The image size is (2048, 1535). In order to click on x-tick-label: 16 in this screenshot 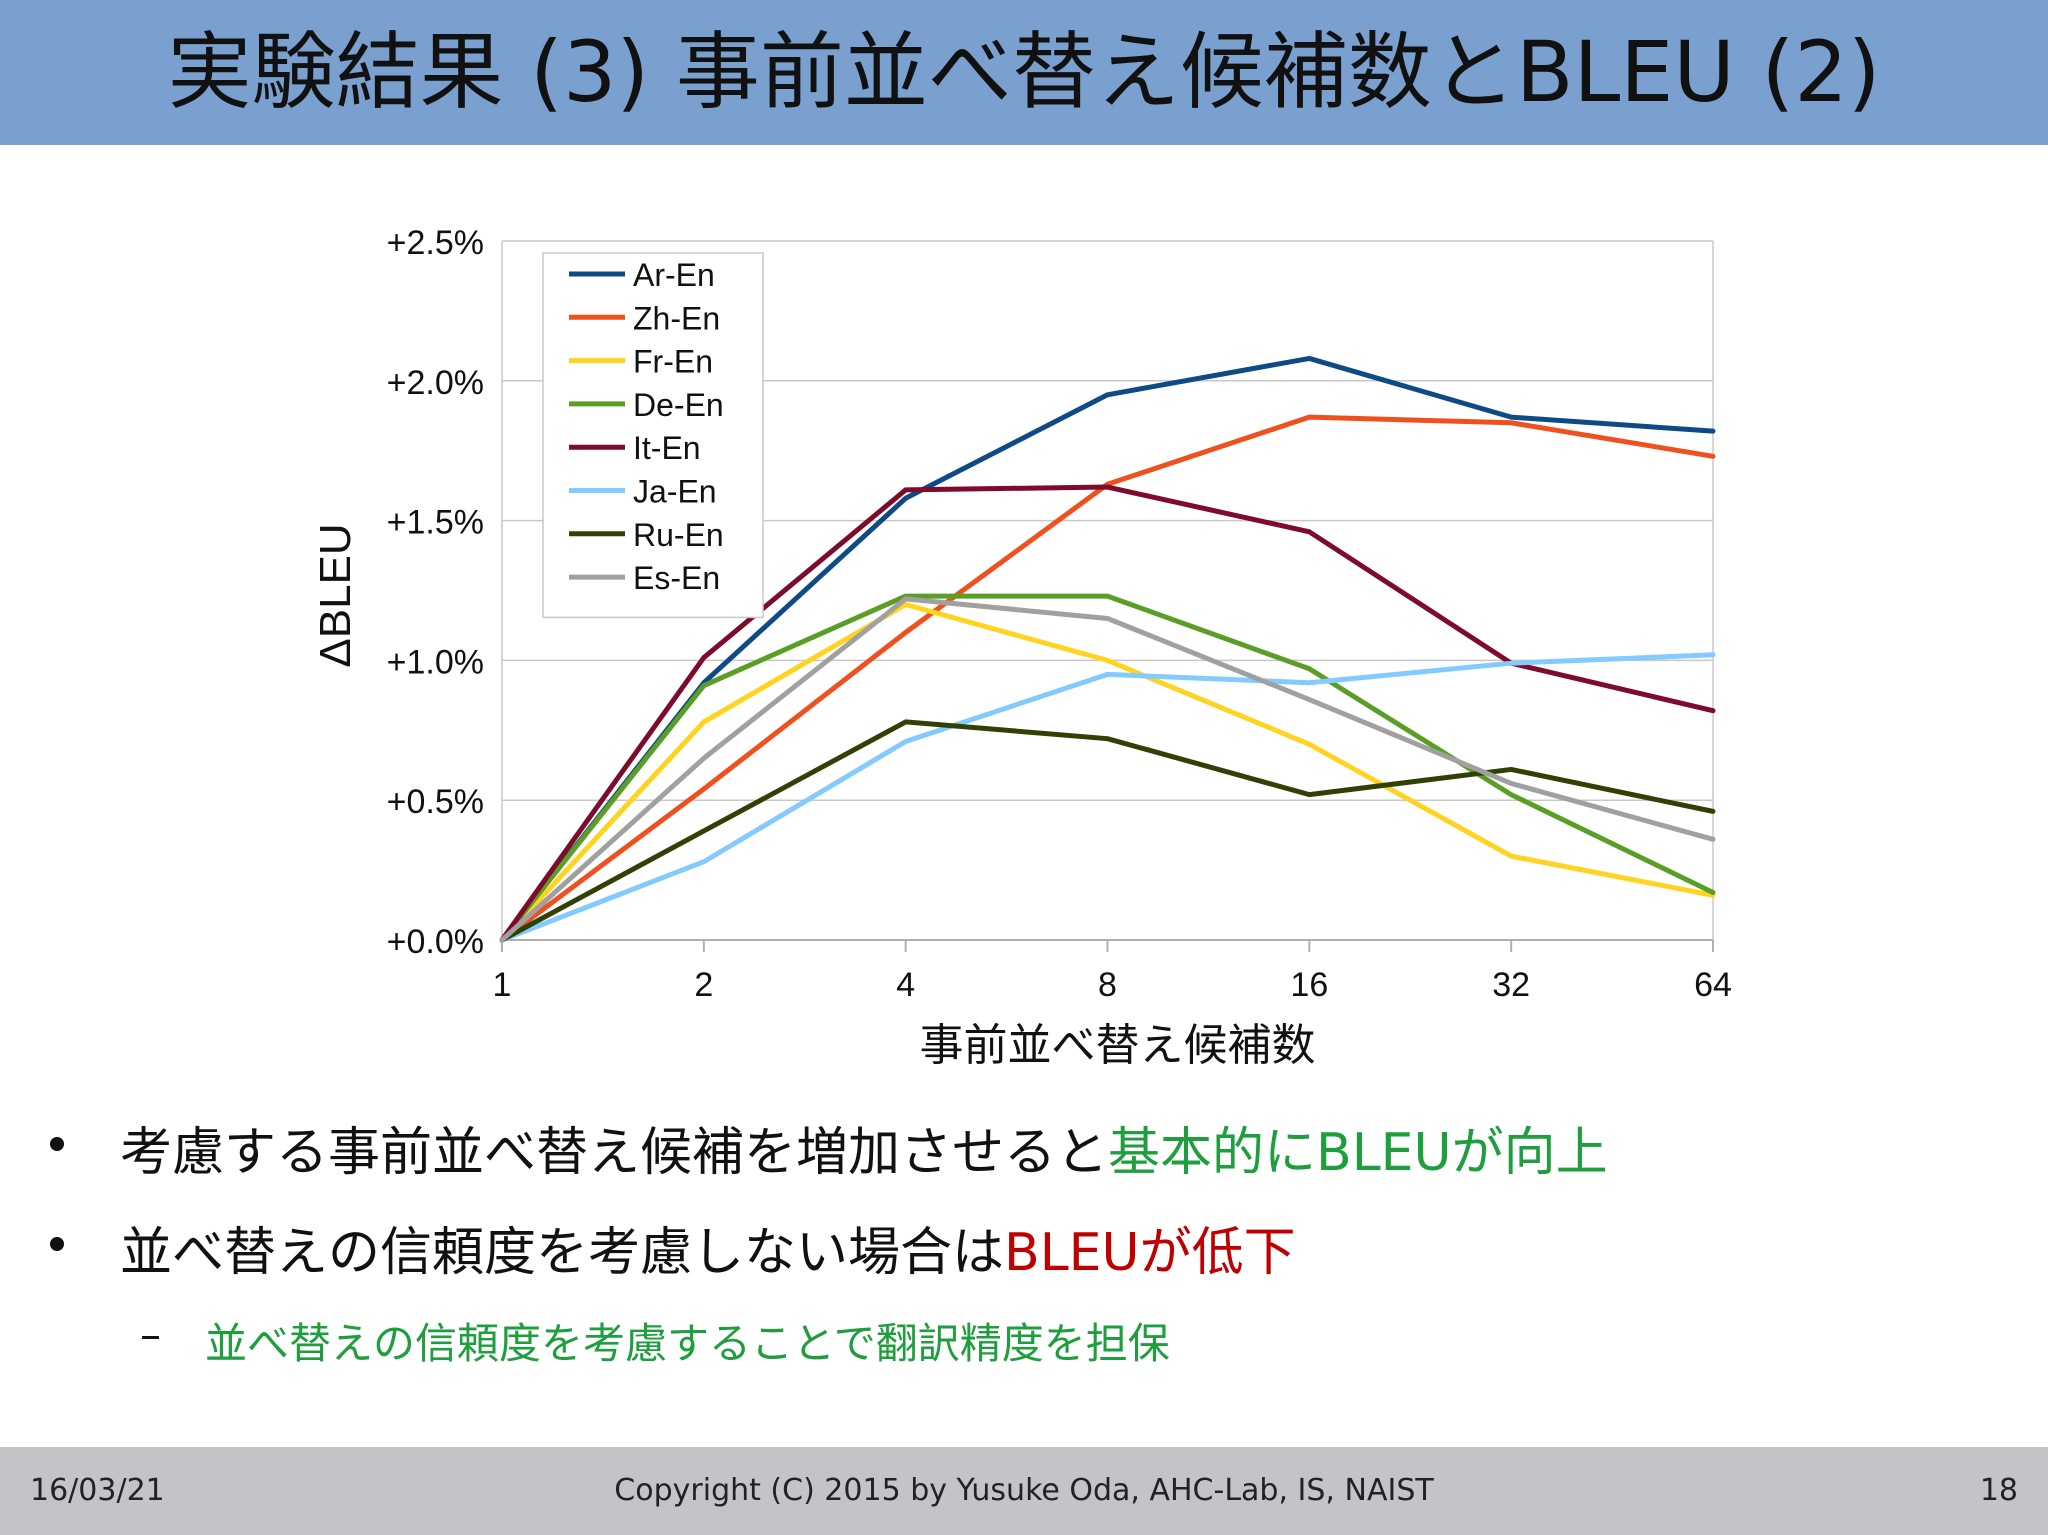, I will do `click(1309, 985)`.